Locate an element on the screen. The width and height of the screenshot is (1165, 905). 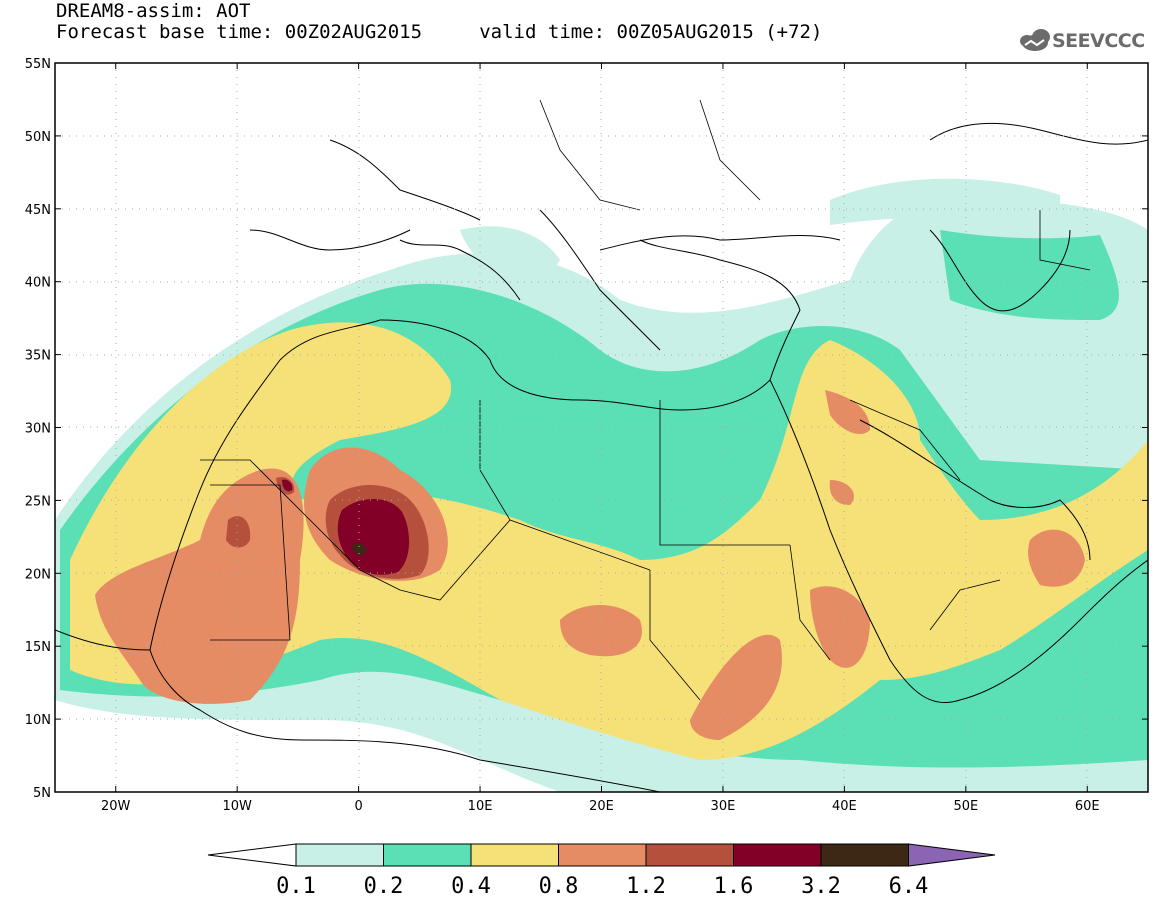
lat-tick-label: 50N is located at coordinates (38, 137).